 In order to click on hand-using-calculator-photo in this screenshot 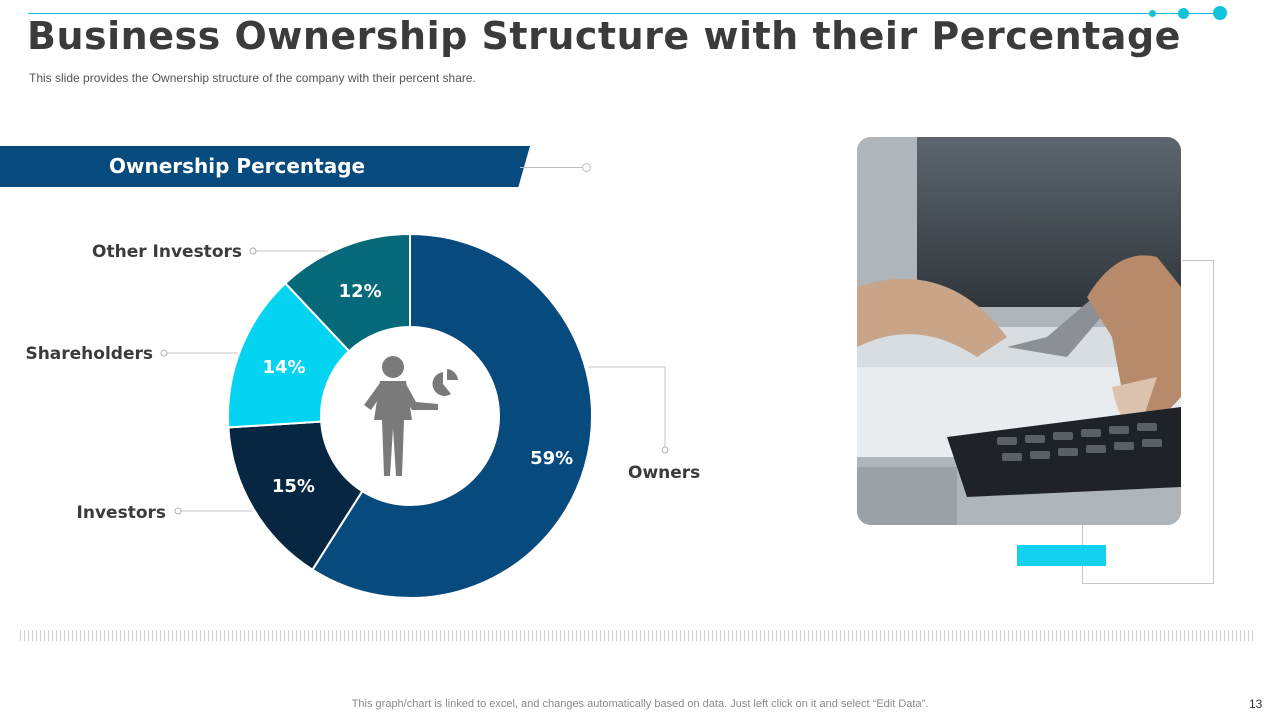, I will do `click(1019, 331)`.